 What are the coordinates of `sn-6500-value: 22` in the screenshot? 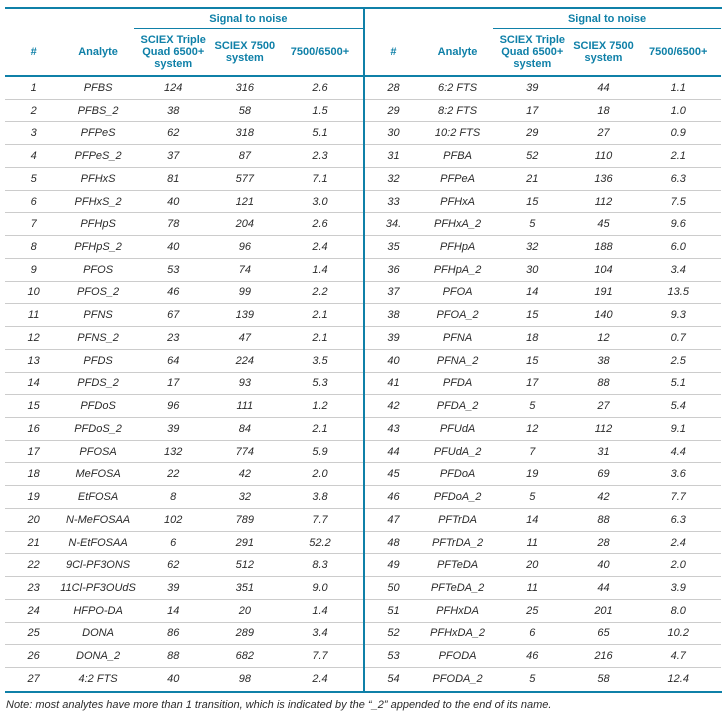 It's located at (173, 474).